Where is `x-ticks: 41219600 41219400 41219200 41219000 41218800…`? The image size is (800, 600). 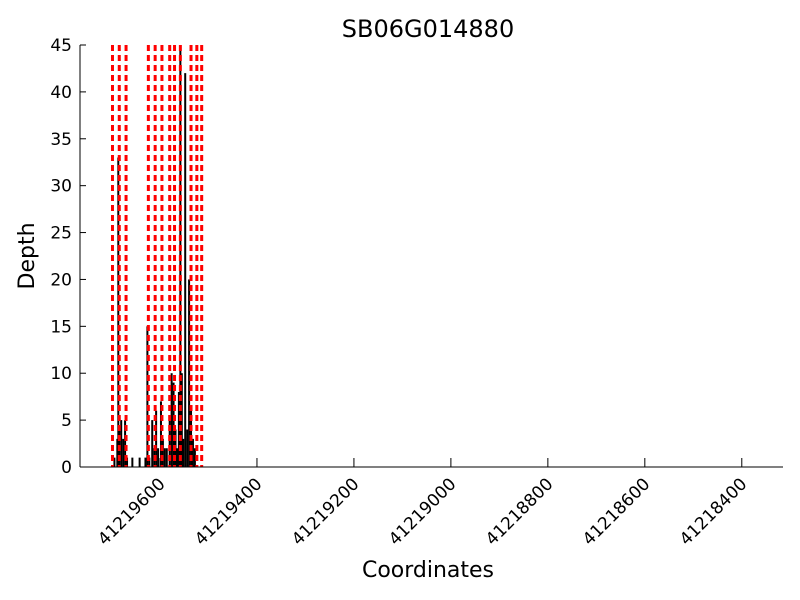 x-ticks: 41219600 41219400 41219200 41219000 41218800… is located at coordinates (422, 504).